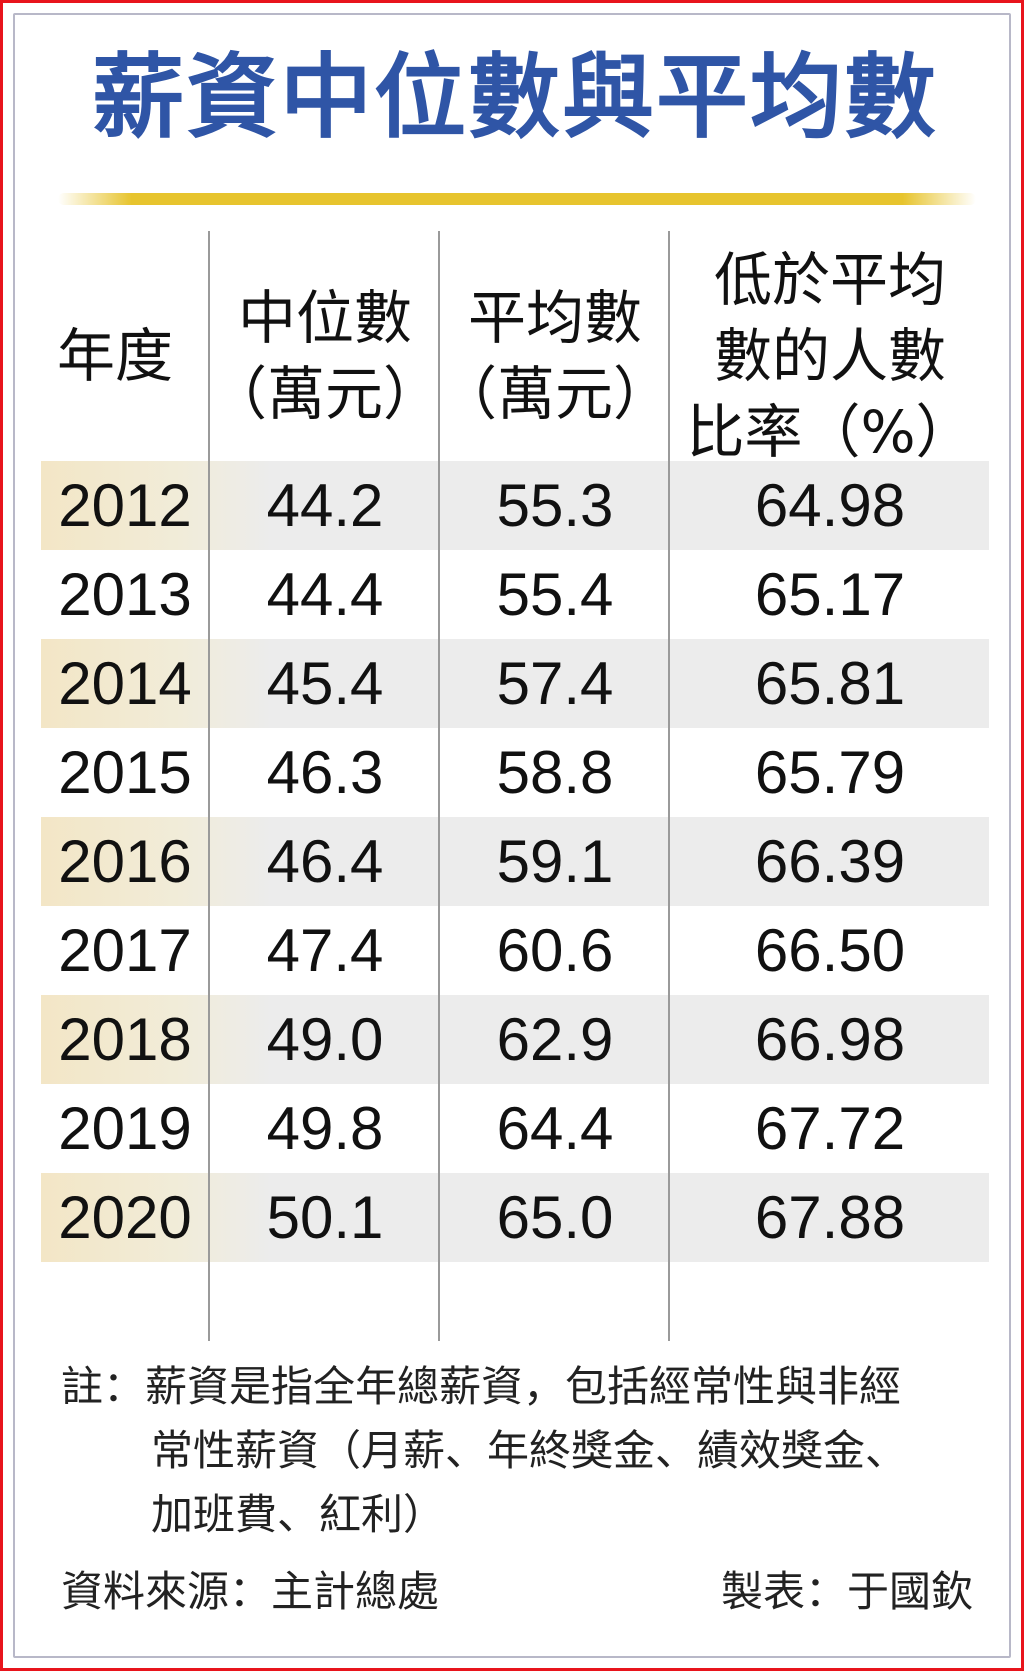 The image size is (1024, 1671). What do you see at coordinates (830, 505) in the screenshot?
I see `below-pct-cell: 64.98` at bounding box center [830, 505].